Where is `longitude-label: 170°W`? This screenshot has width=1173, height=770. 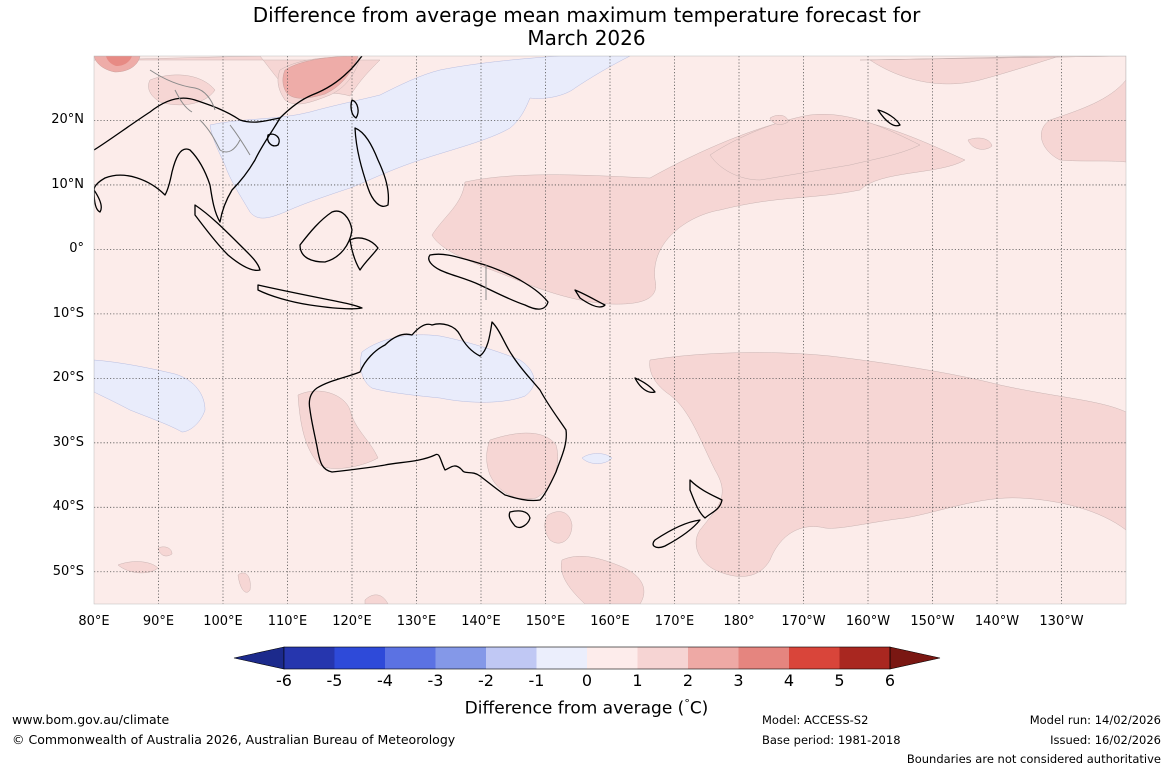 longitude-label: 170°W is located at coordinates (803, 621).